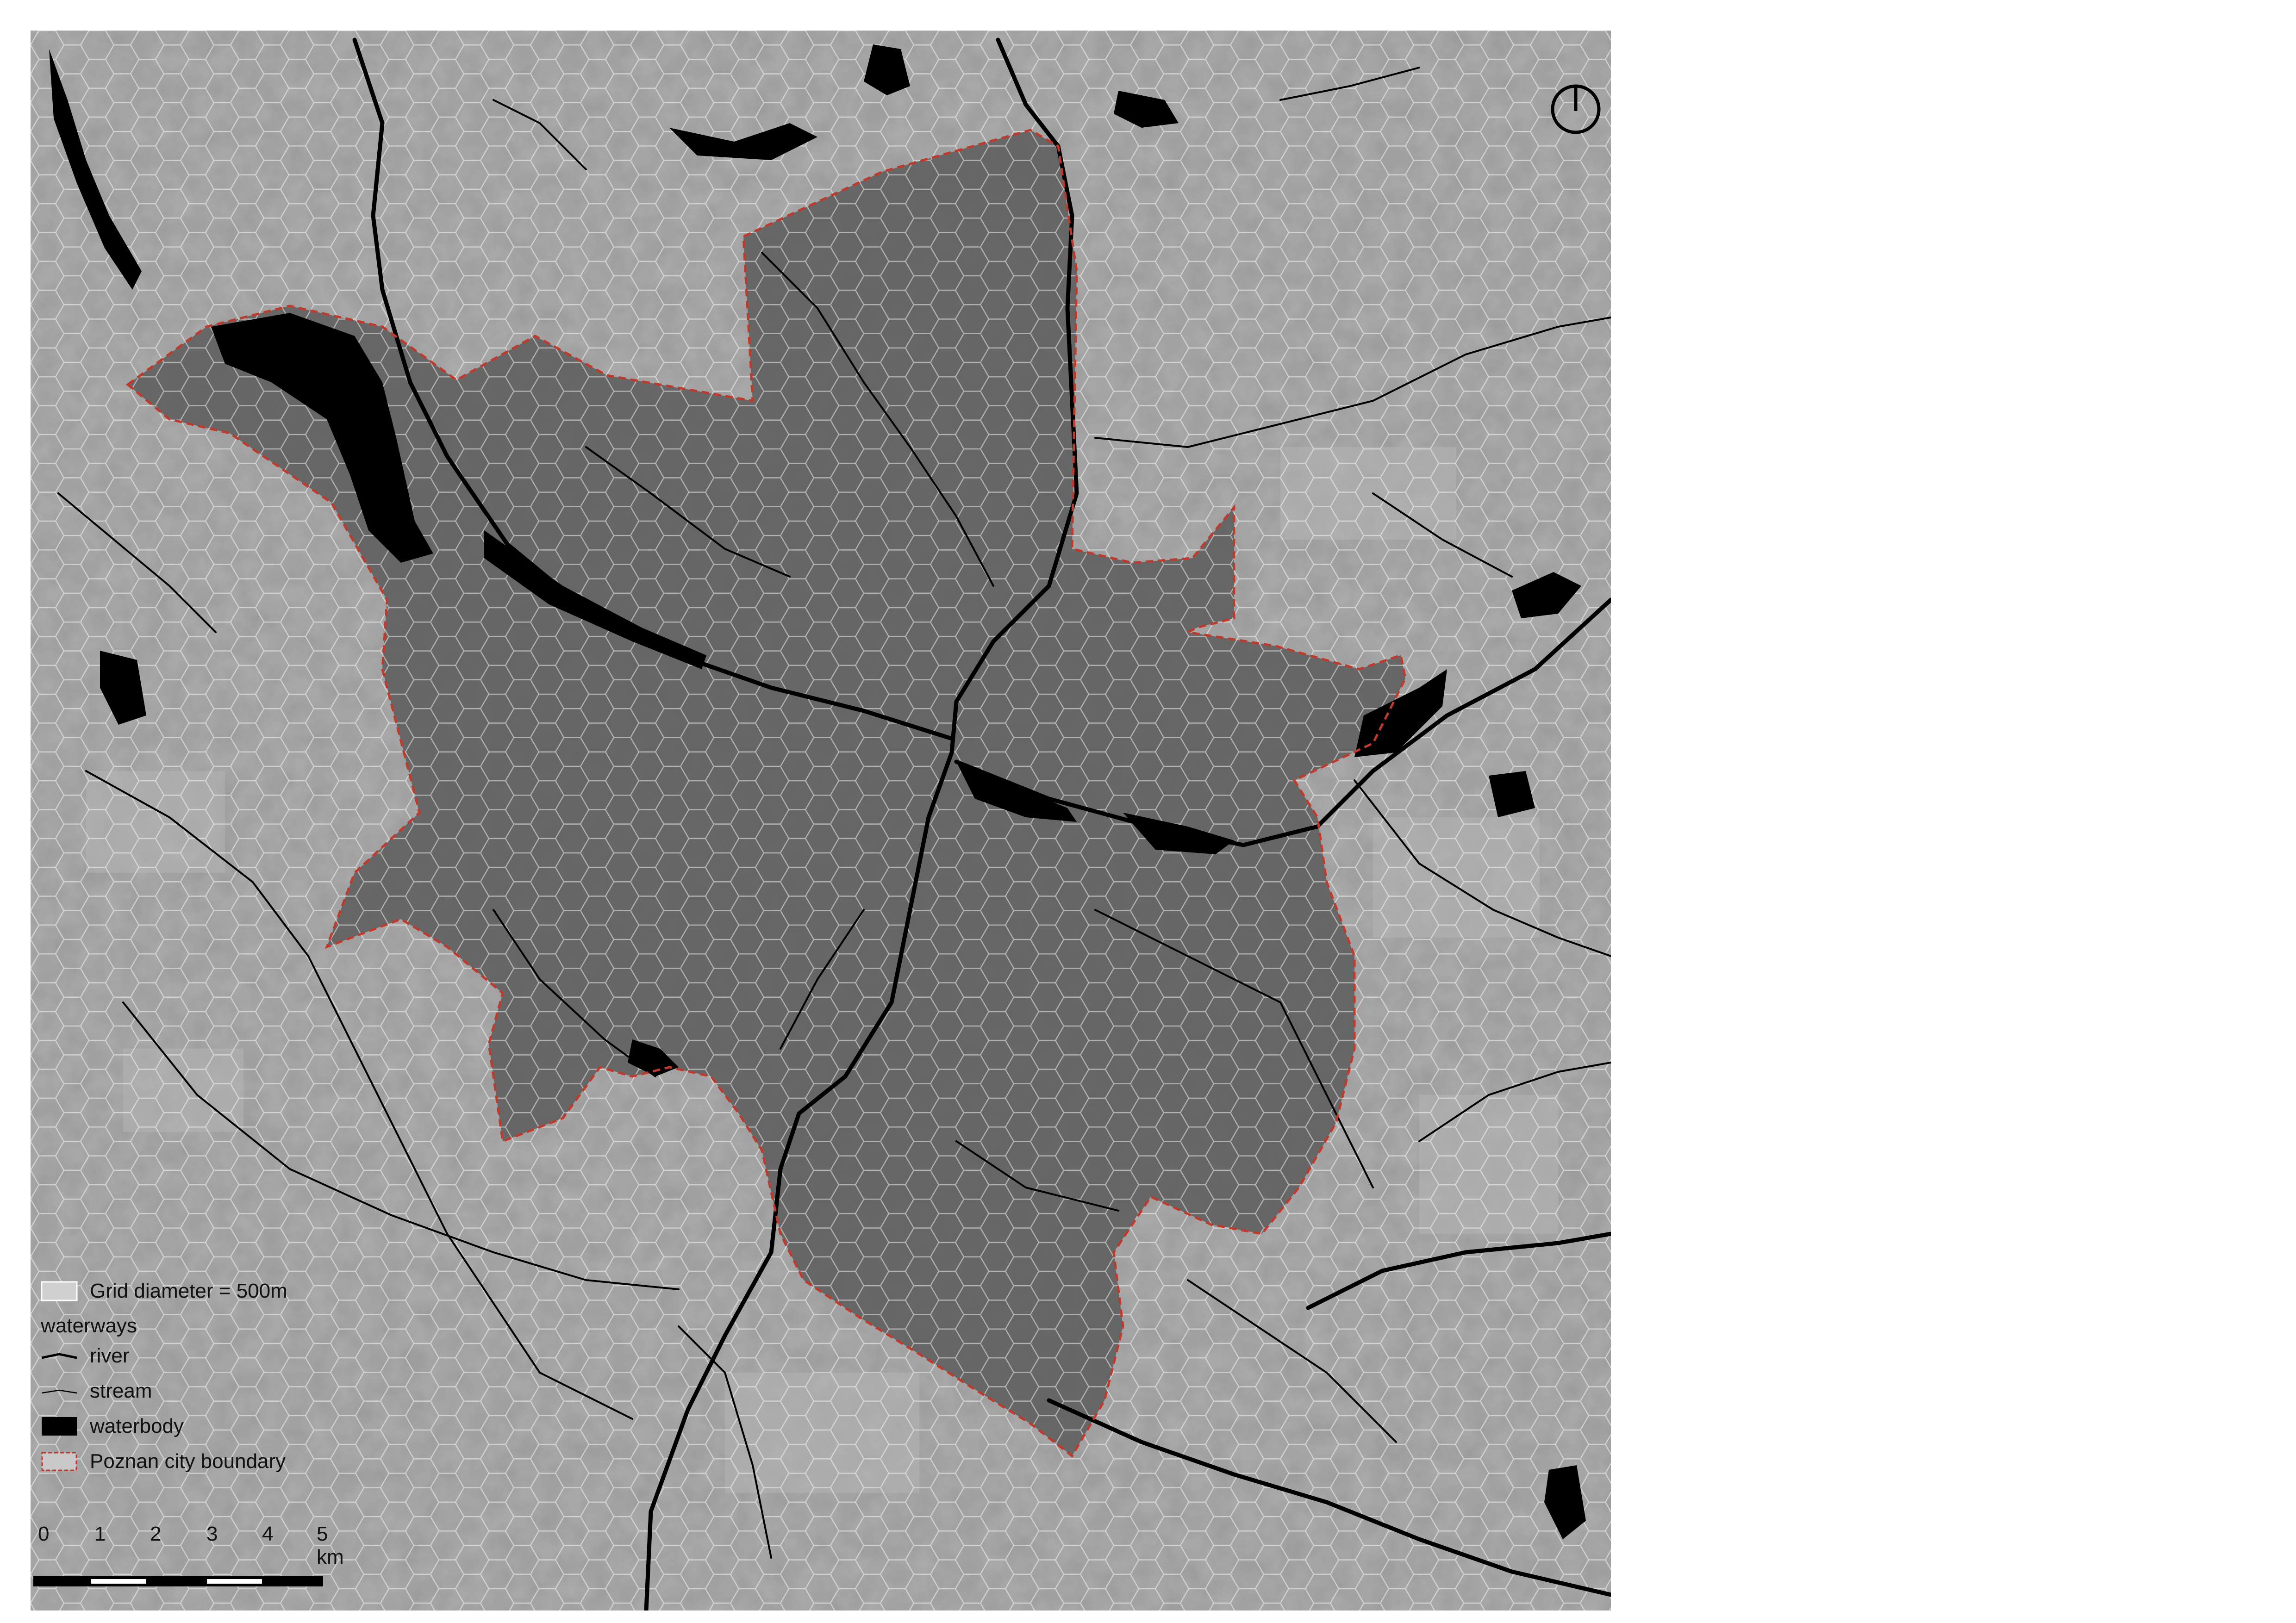  I want to click on scale-tick-label: 3, so click(212, 1534).